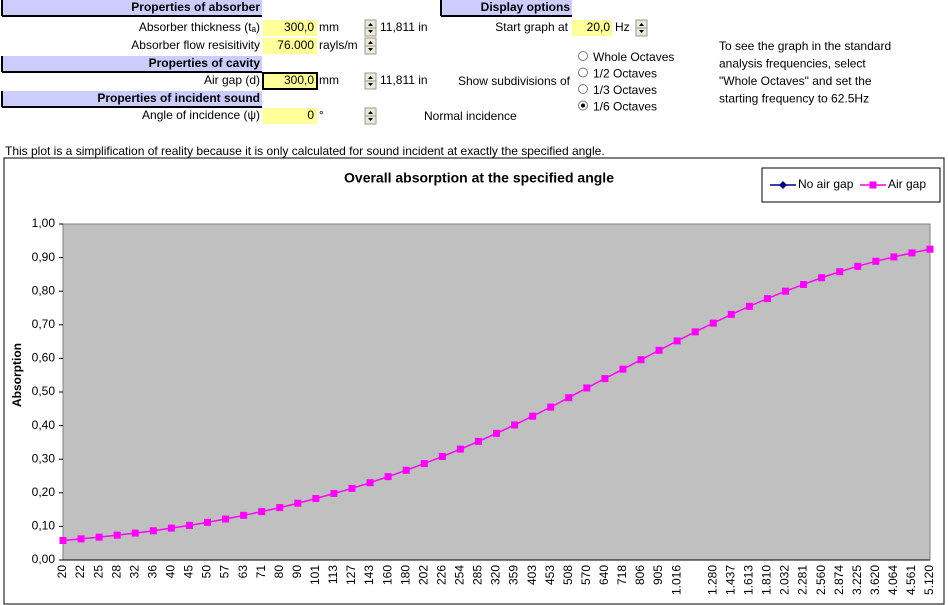  I want to click on field-label: Angle of incidence (ψ), so click(201, 115).